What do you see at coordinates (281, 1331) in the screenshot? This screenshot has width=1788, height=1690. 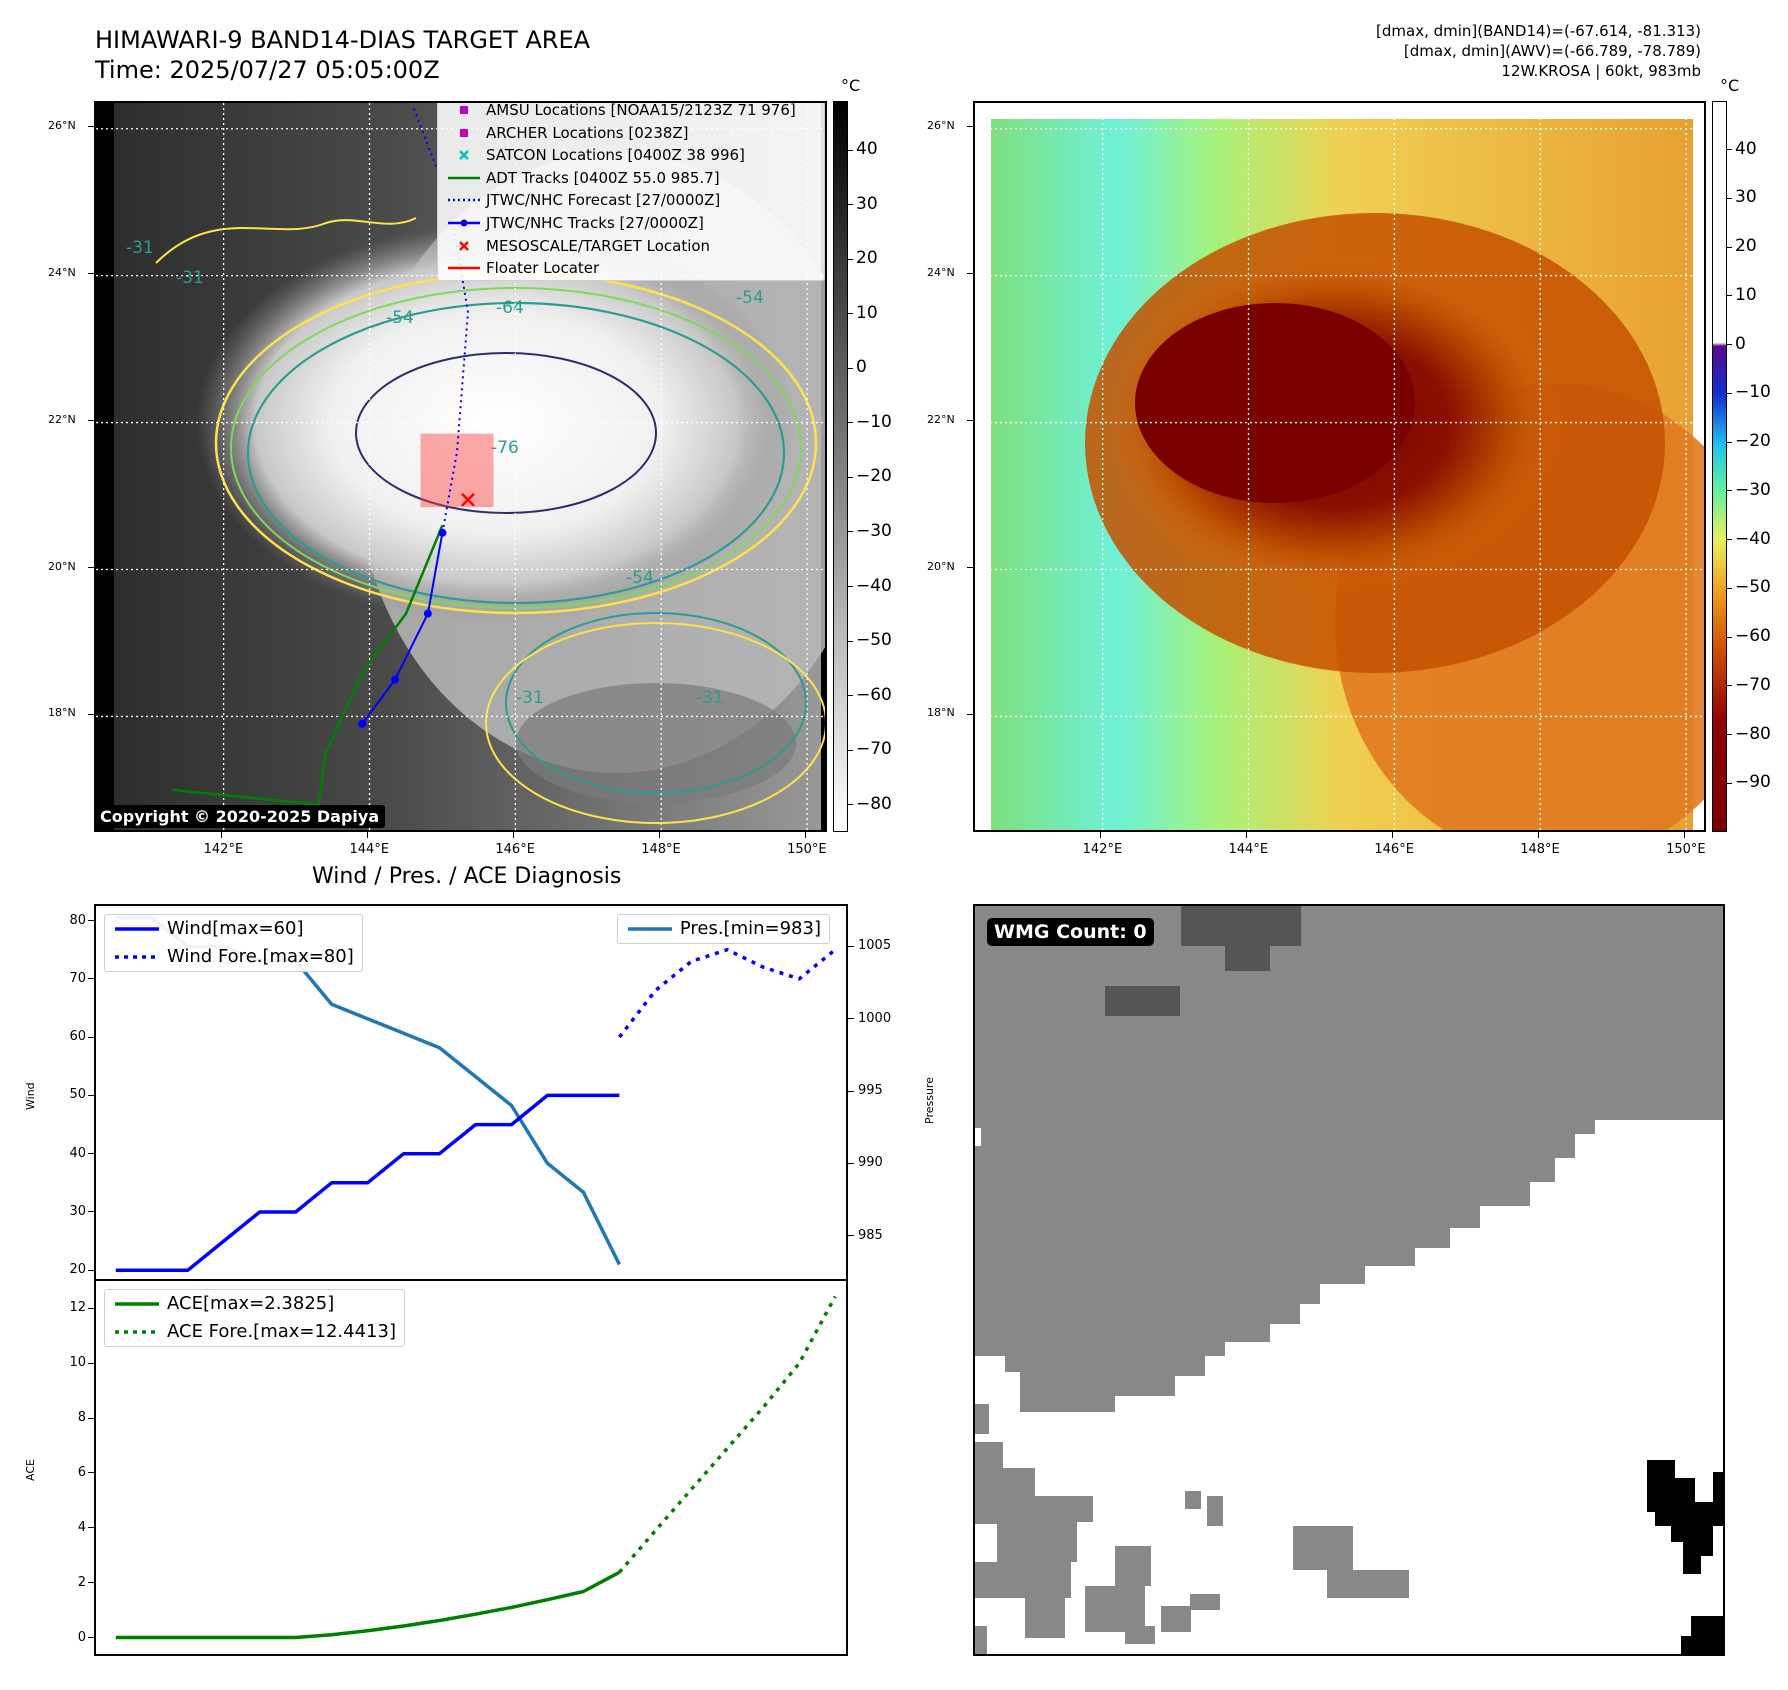 I see `ace-fore-legend-label: ACE Fore.[max=12.4413]` at bounding box center [281, 1331].